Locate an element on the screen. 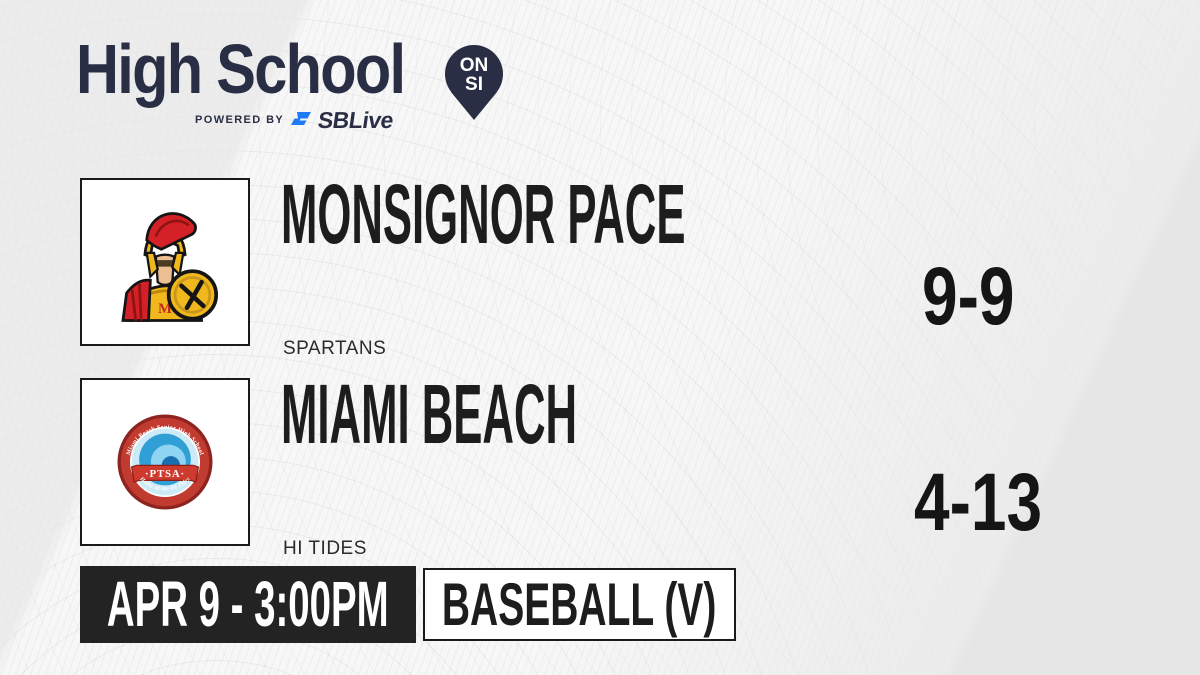 This screenshot has height=675, width=1200. spartan-warrior-icon: M is located at coordinates (170, 267).